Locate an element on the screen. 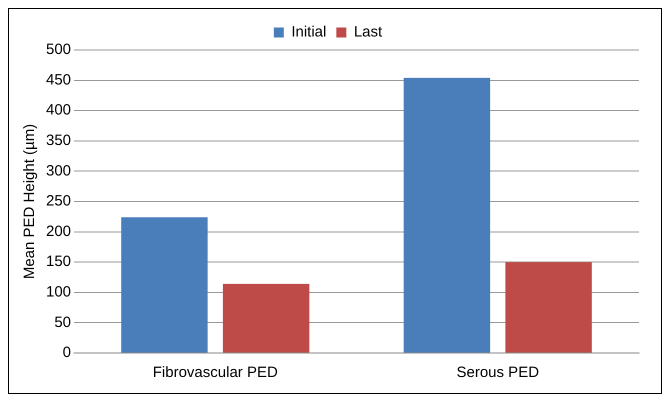 Image resolution: width=672 pixels, height=404 pixels. y-tick-label: 150 is located at coordinates (59, 261).